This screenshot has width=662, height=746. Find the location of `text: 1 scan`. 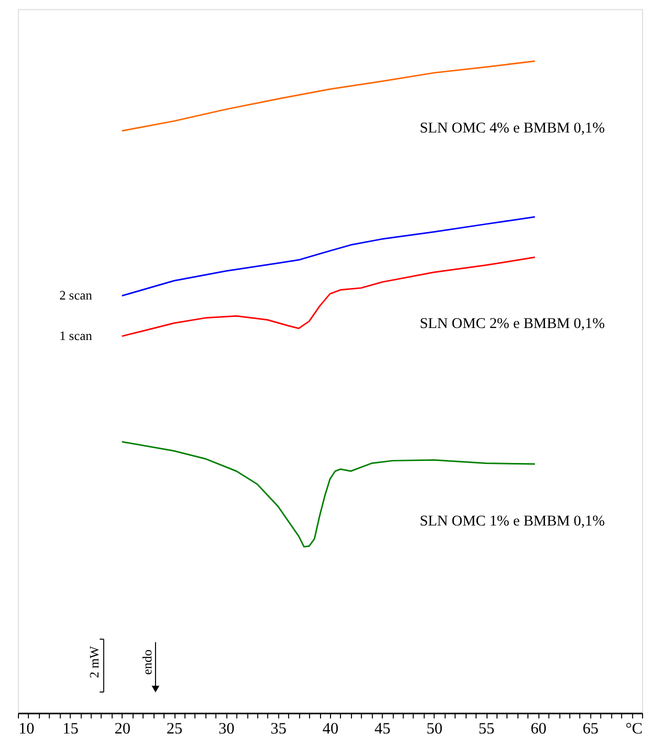

text: 1 scan is located at coordinates (76, 336).